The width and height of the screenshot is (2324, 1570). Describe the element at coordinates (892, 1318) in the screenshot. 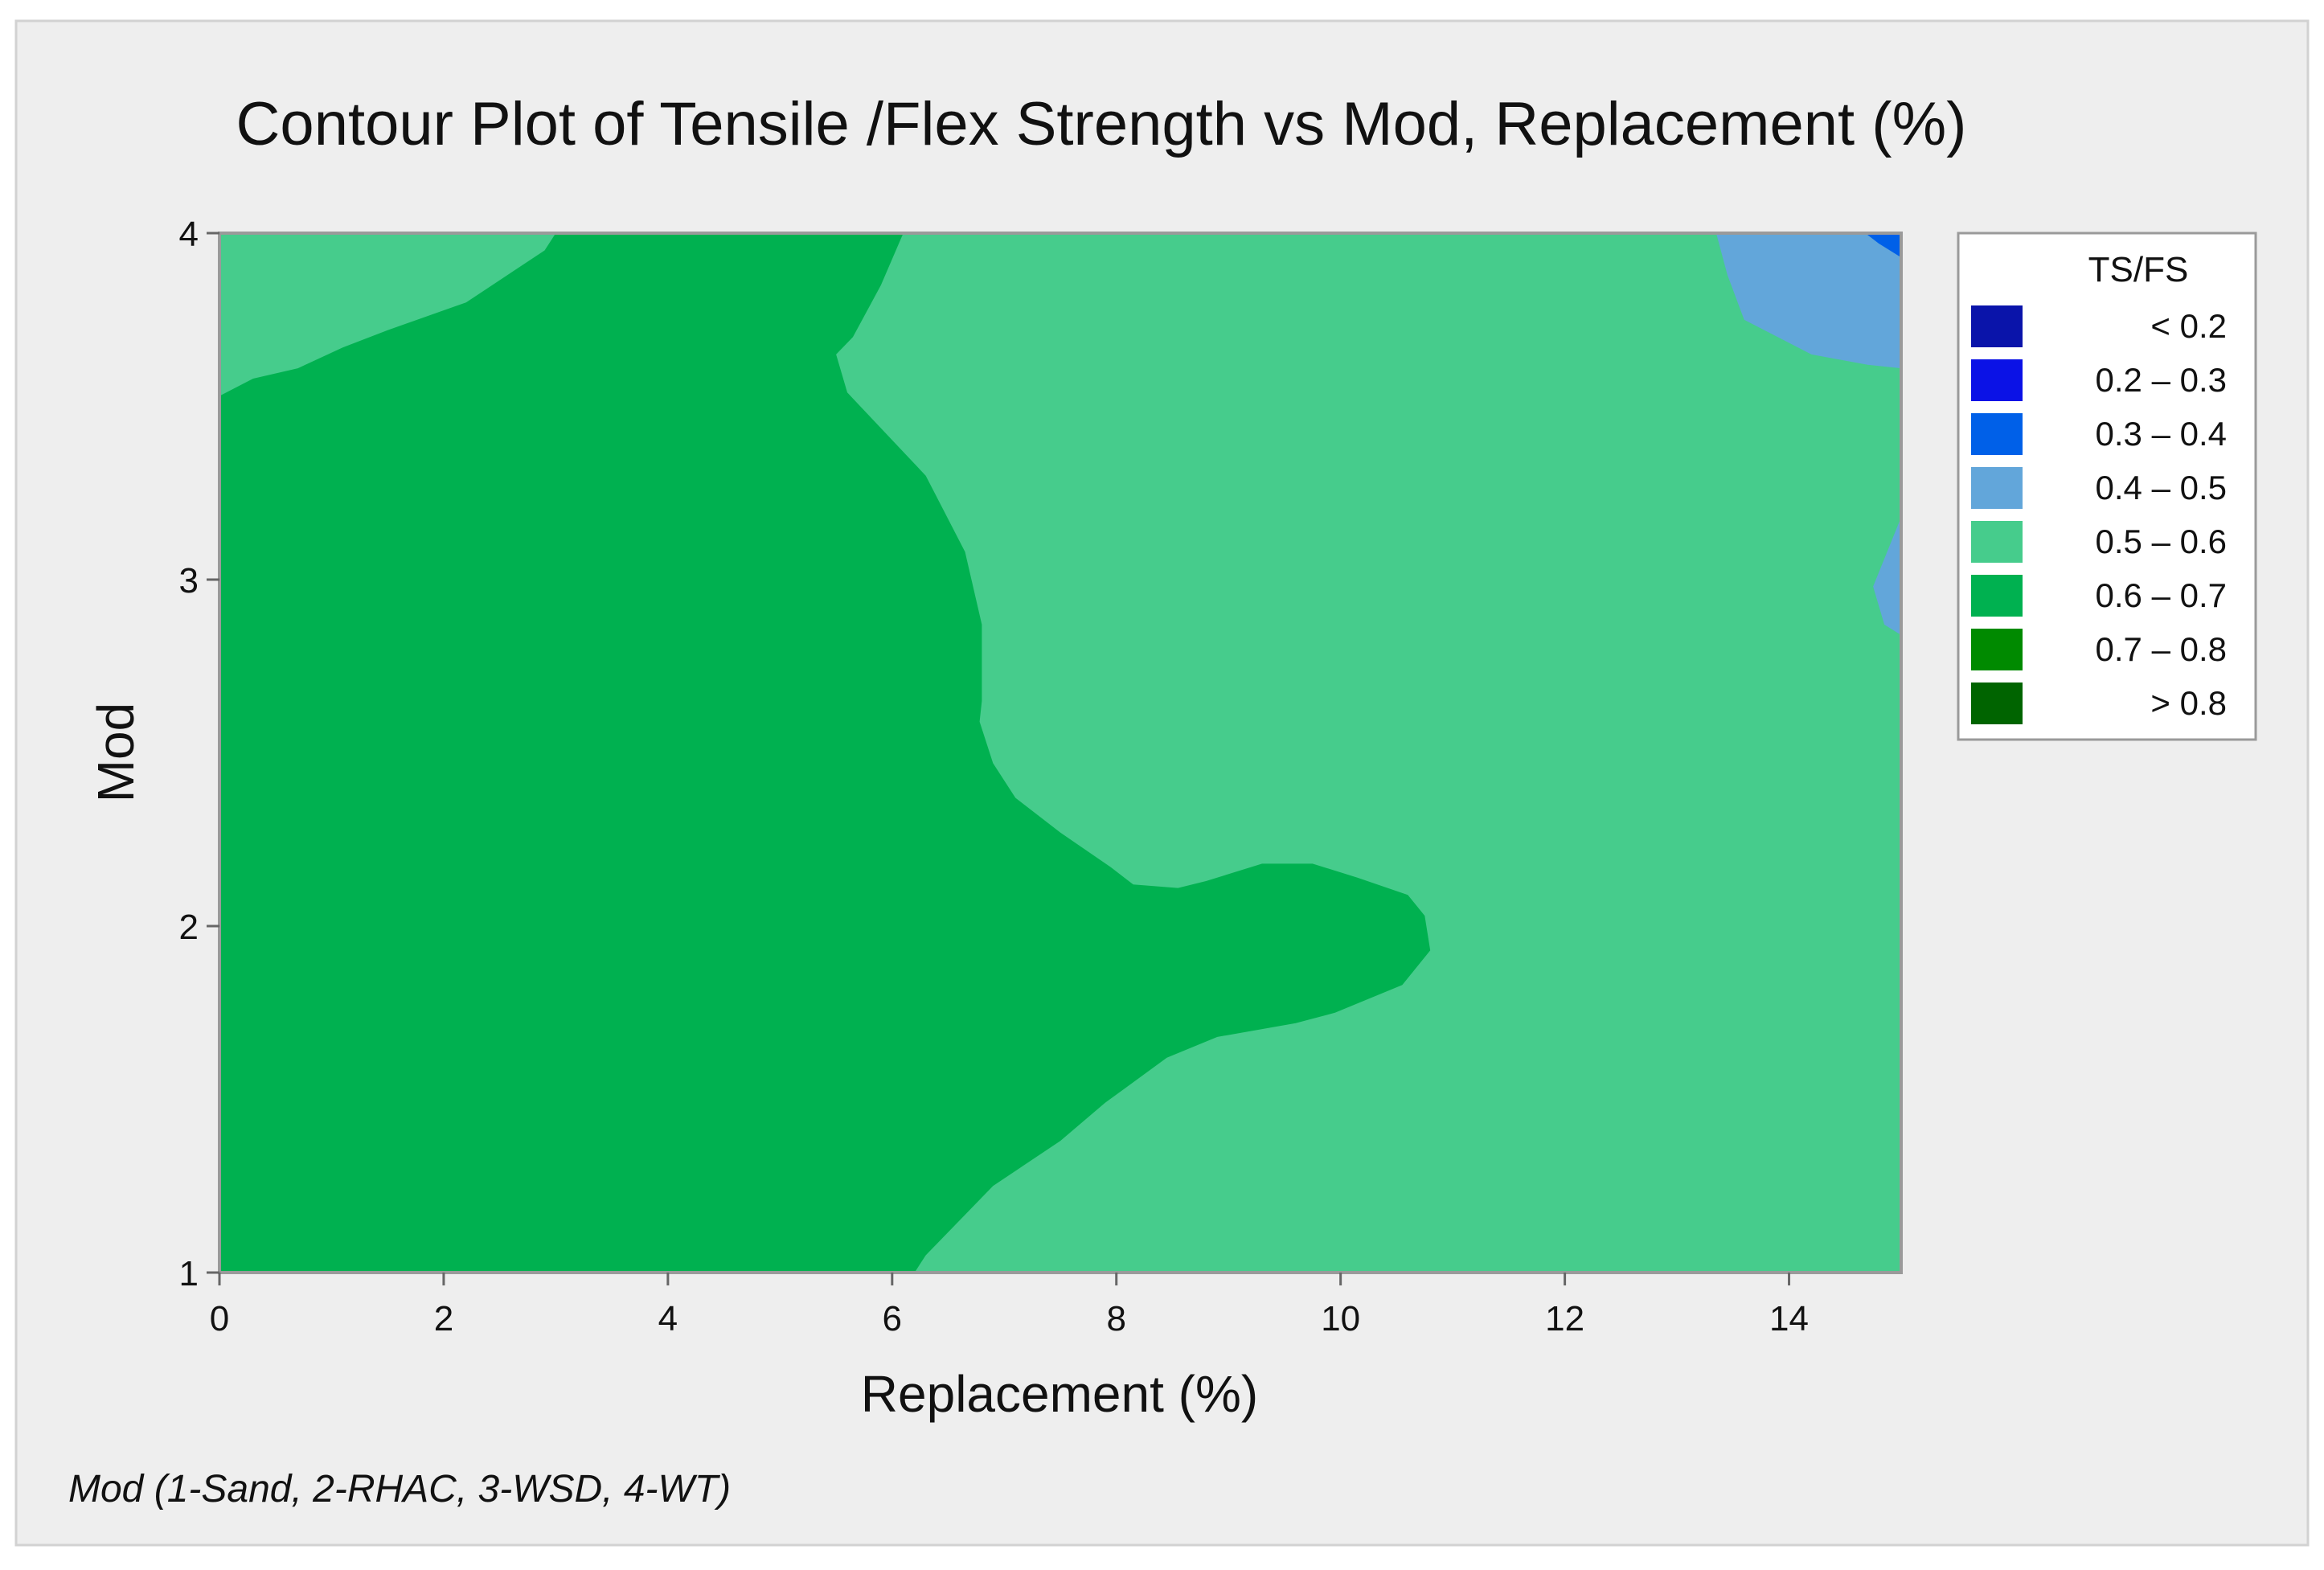

I see `x-tick-label: 6` at that location.